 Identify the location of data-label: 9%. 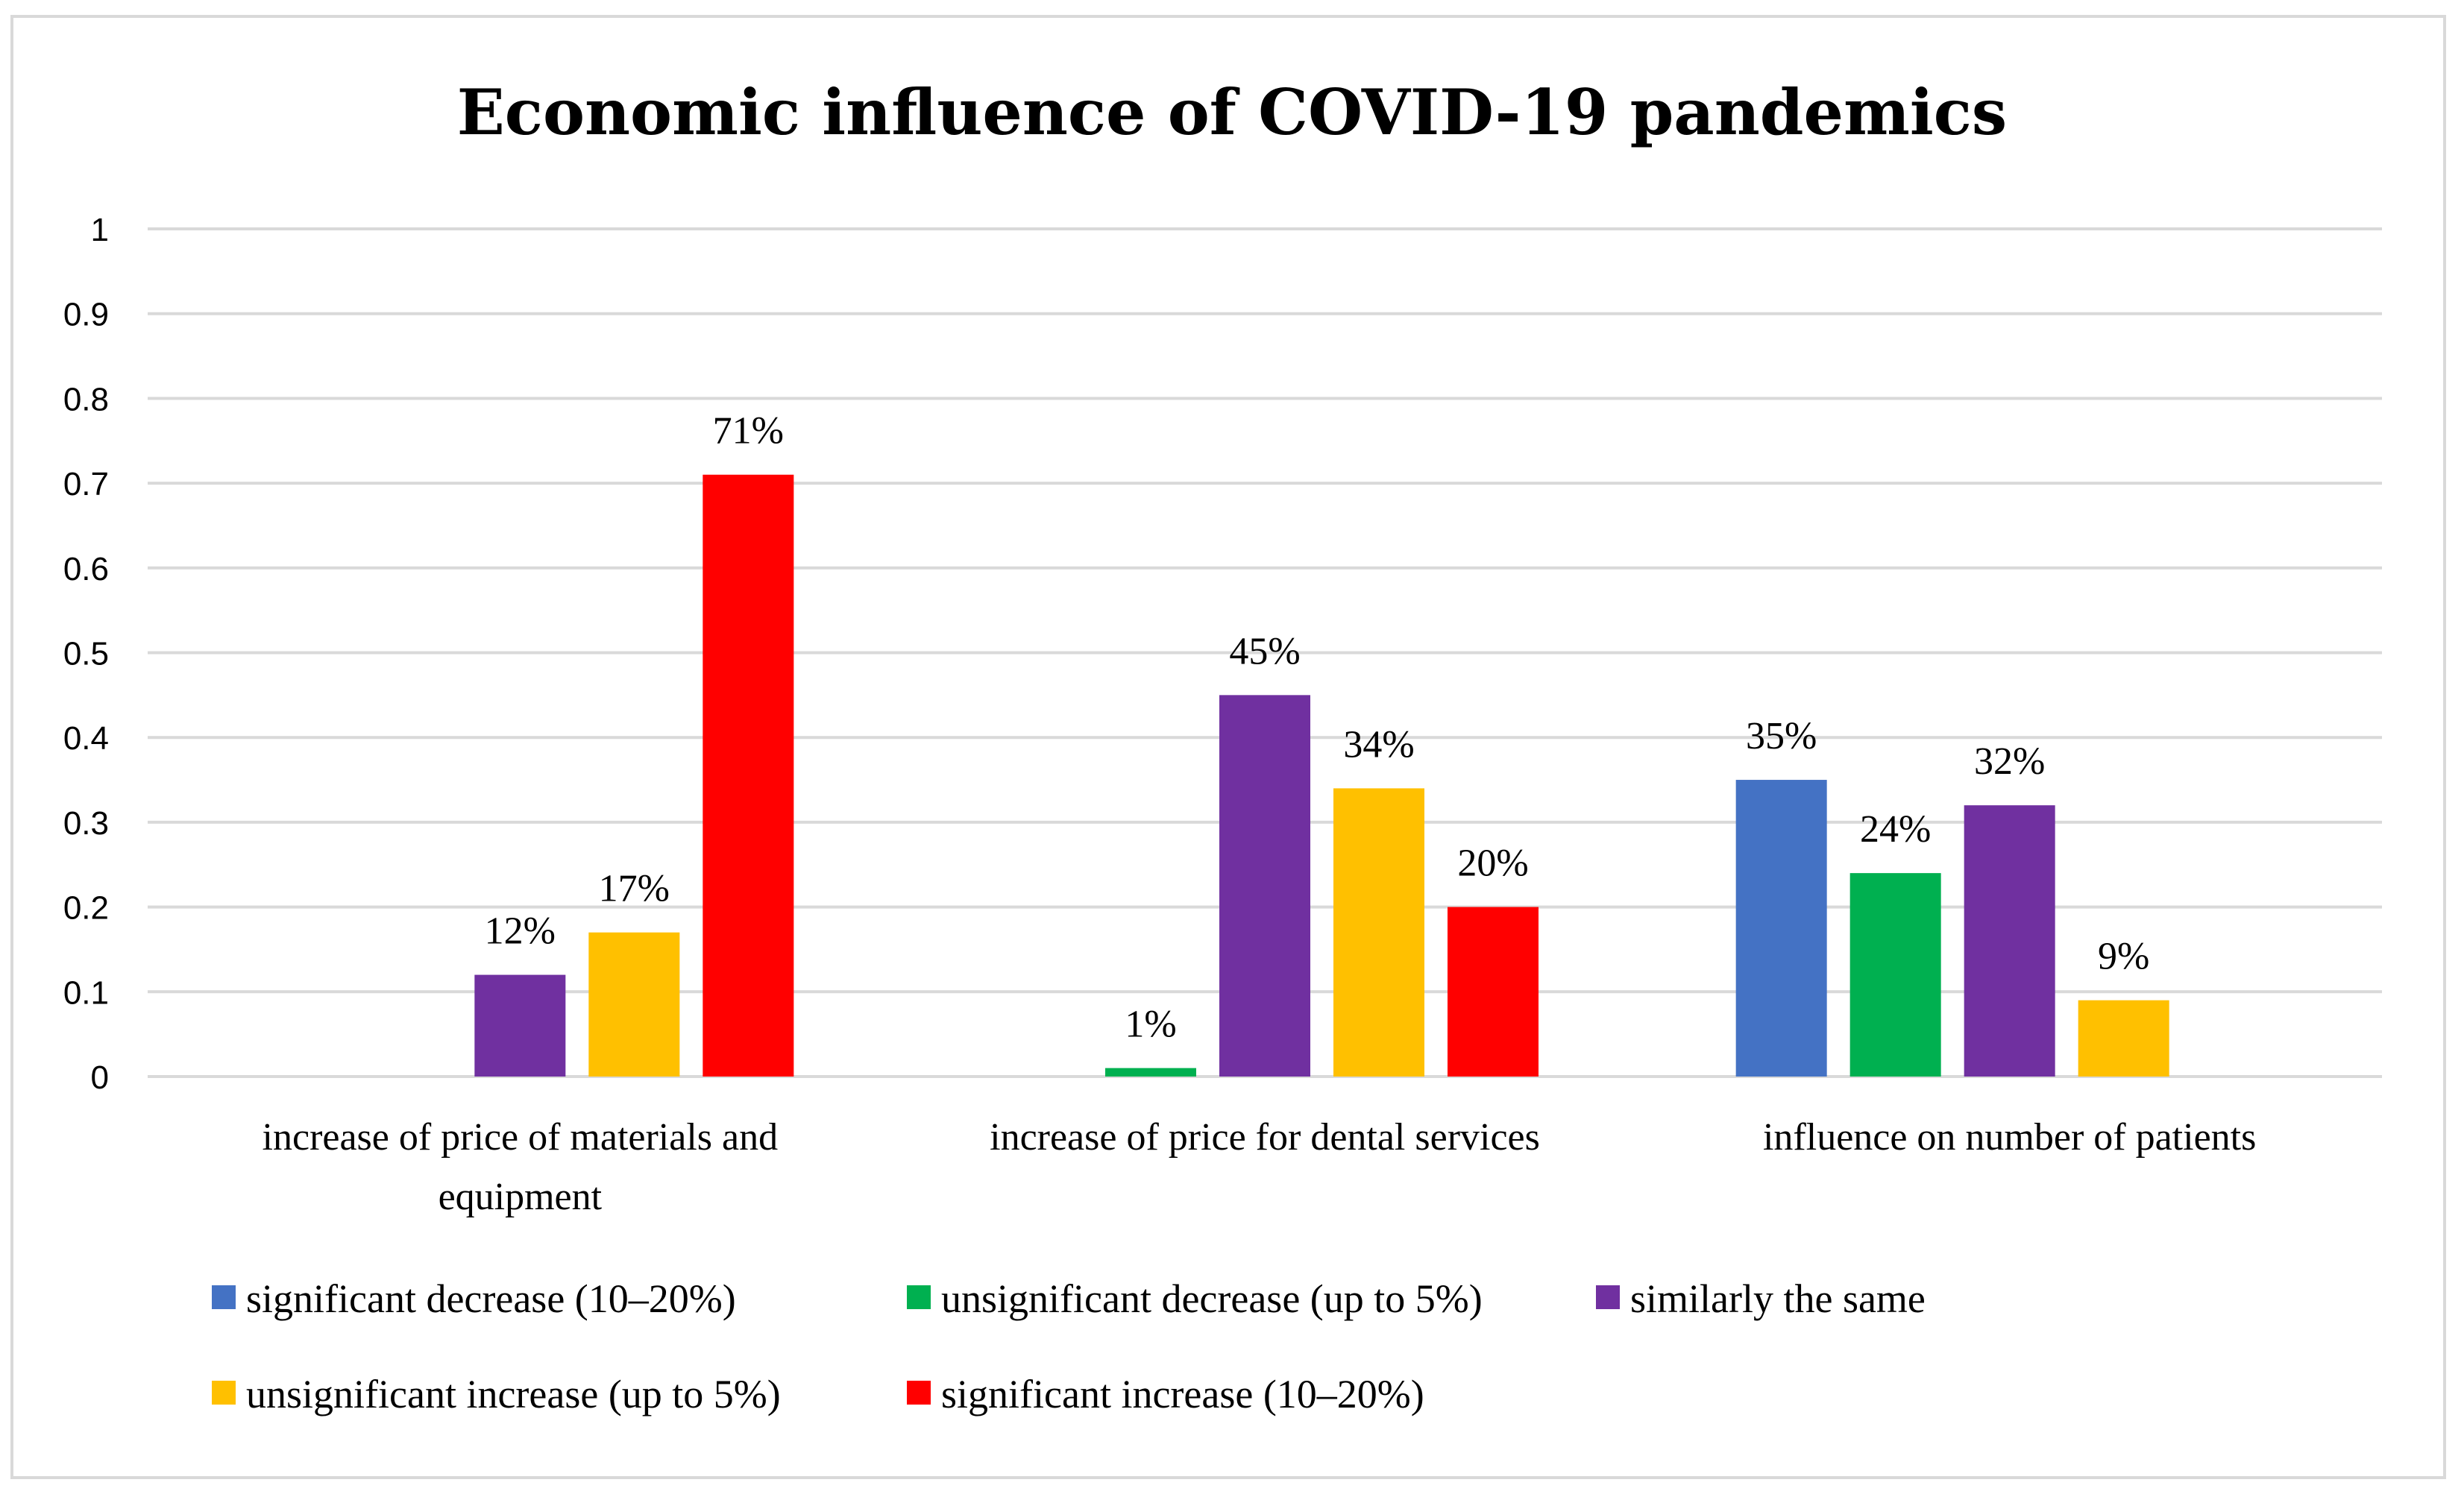
(2123, 957).